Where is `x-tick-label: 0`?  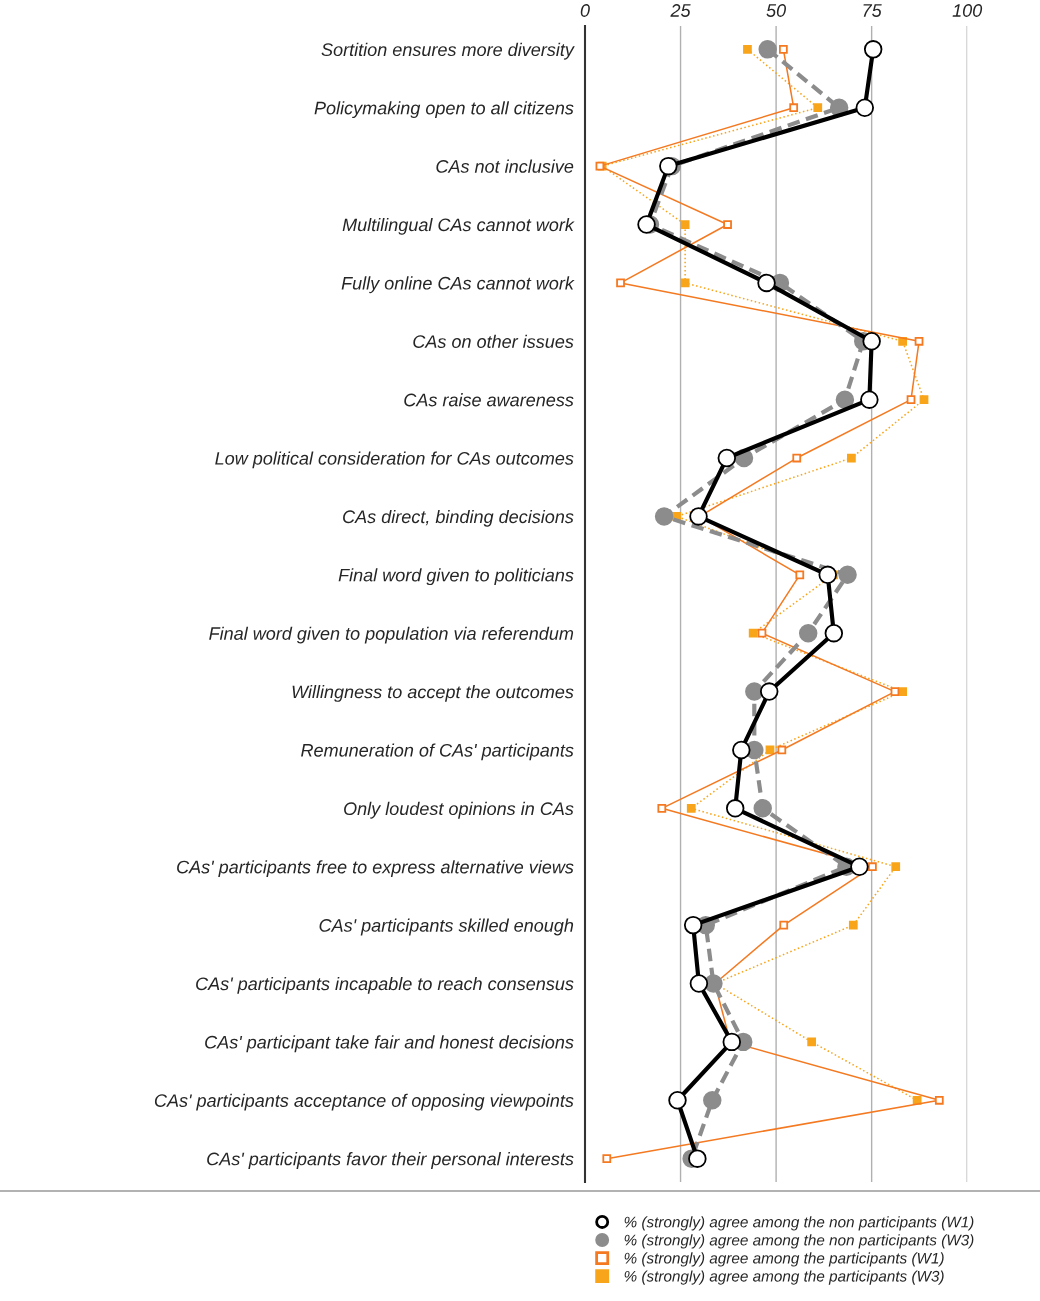
x-tick-label: 0 is located at coordinates (585, 10).